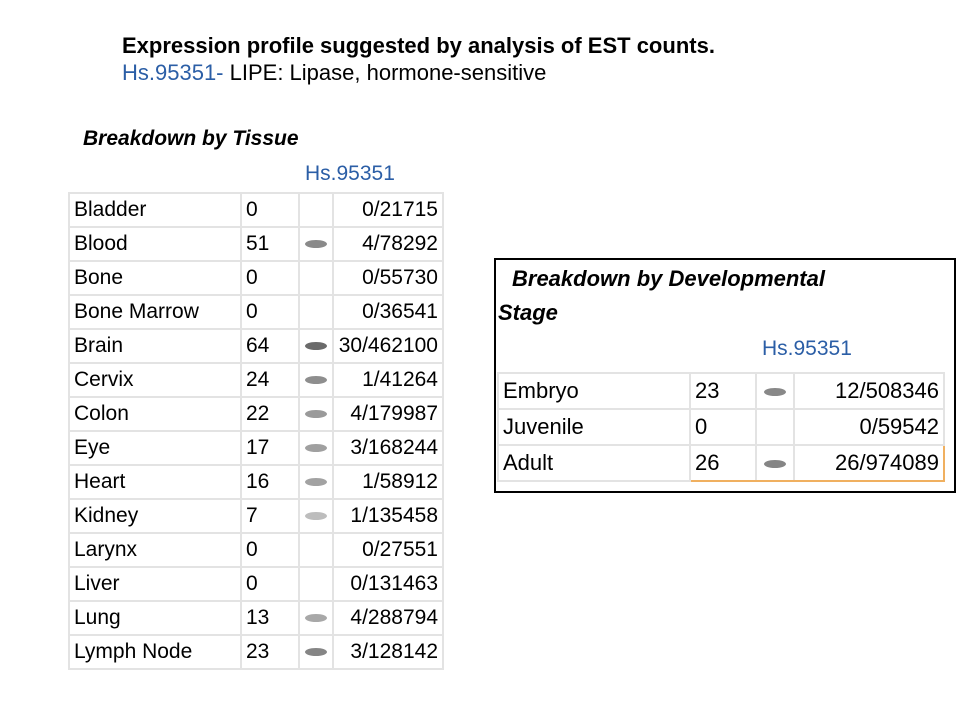  I want to click on tissue-ratio-cell: 1/135458, so click(388, 516).